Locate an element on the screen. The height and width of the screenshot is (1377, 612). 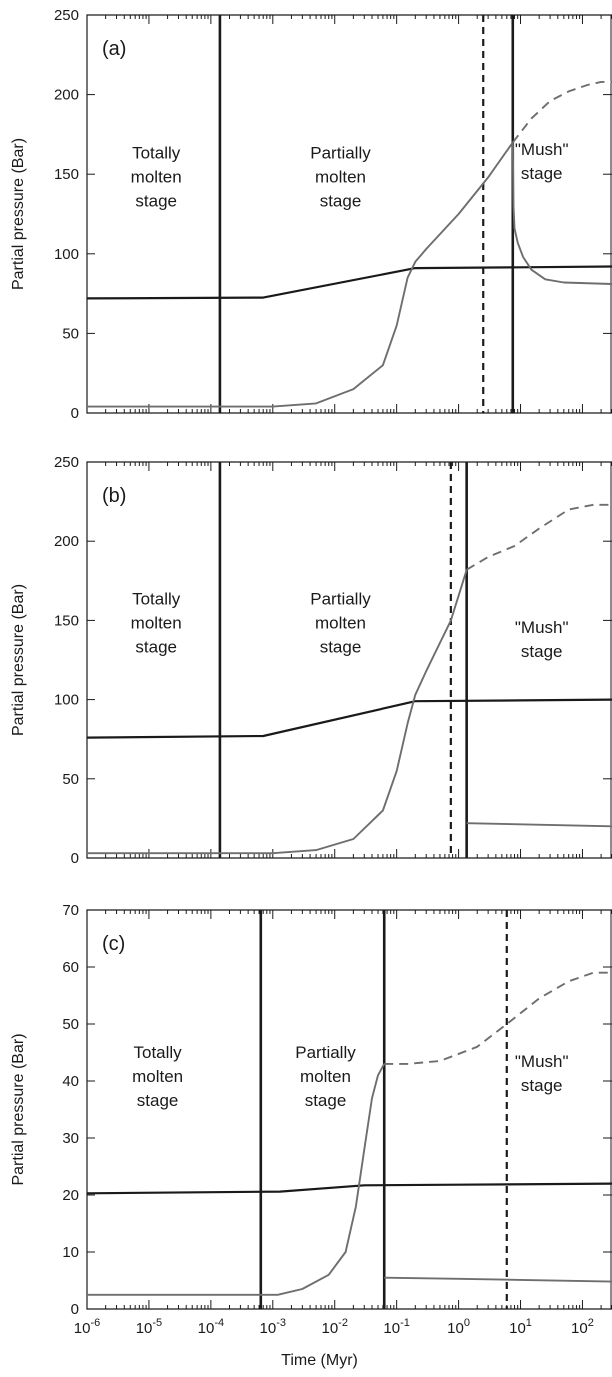
panel-tag: (b) is located at coordinates (114, 496).